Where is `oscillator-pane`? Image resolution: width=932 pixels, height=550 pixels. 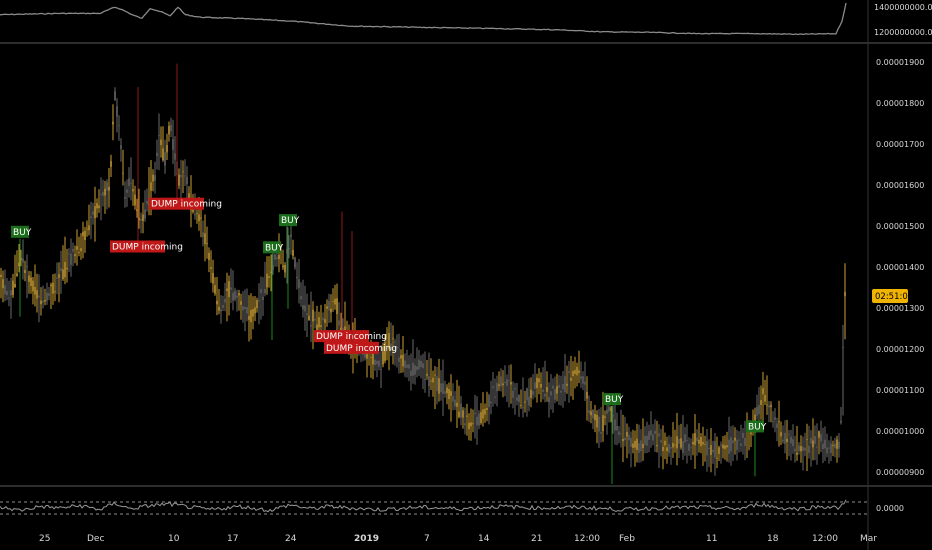 oscillator-pane is located at coordinates (423, 506).